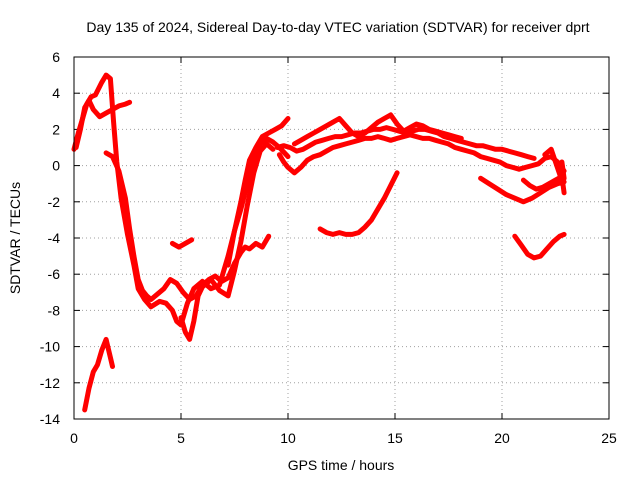  I want to click on series-s15, so click(554, 166).